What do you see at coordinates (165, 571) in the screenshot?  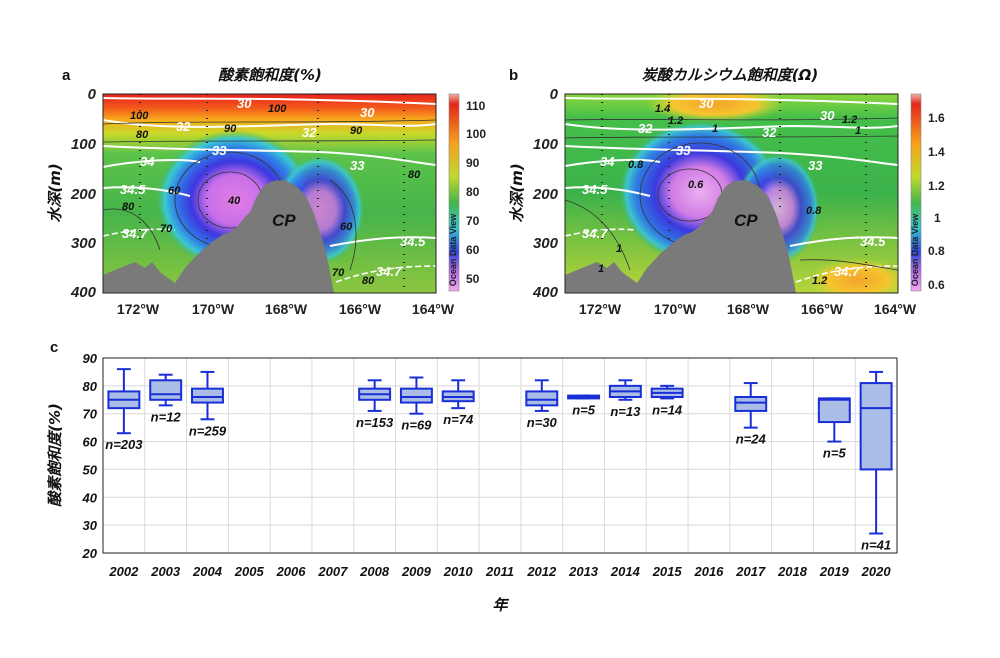 I see `panel-c-xtick: 2003` at bounding box center [165, 571].